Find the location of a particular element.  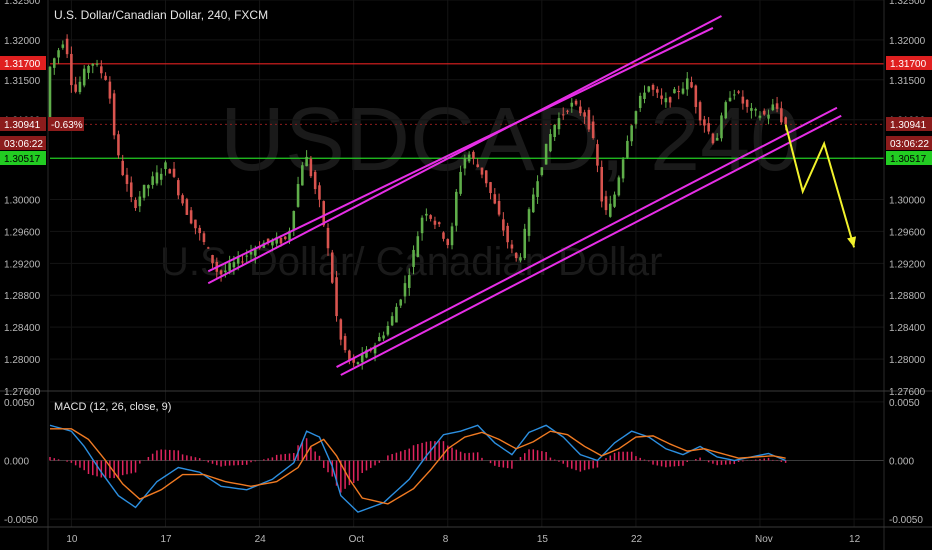

y-tick-left: 1.28400 is located at coordinates (22, 328).